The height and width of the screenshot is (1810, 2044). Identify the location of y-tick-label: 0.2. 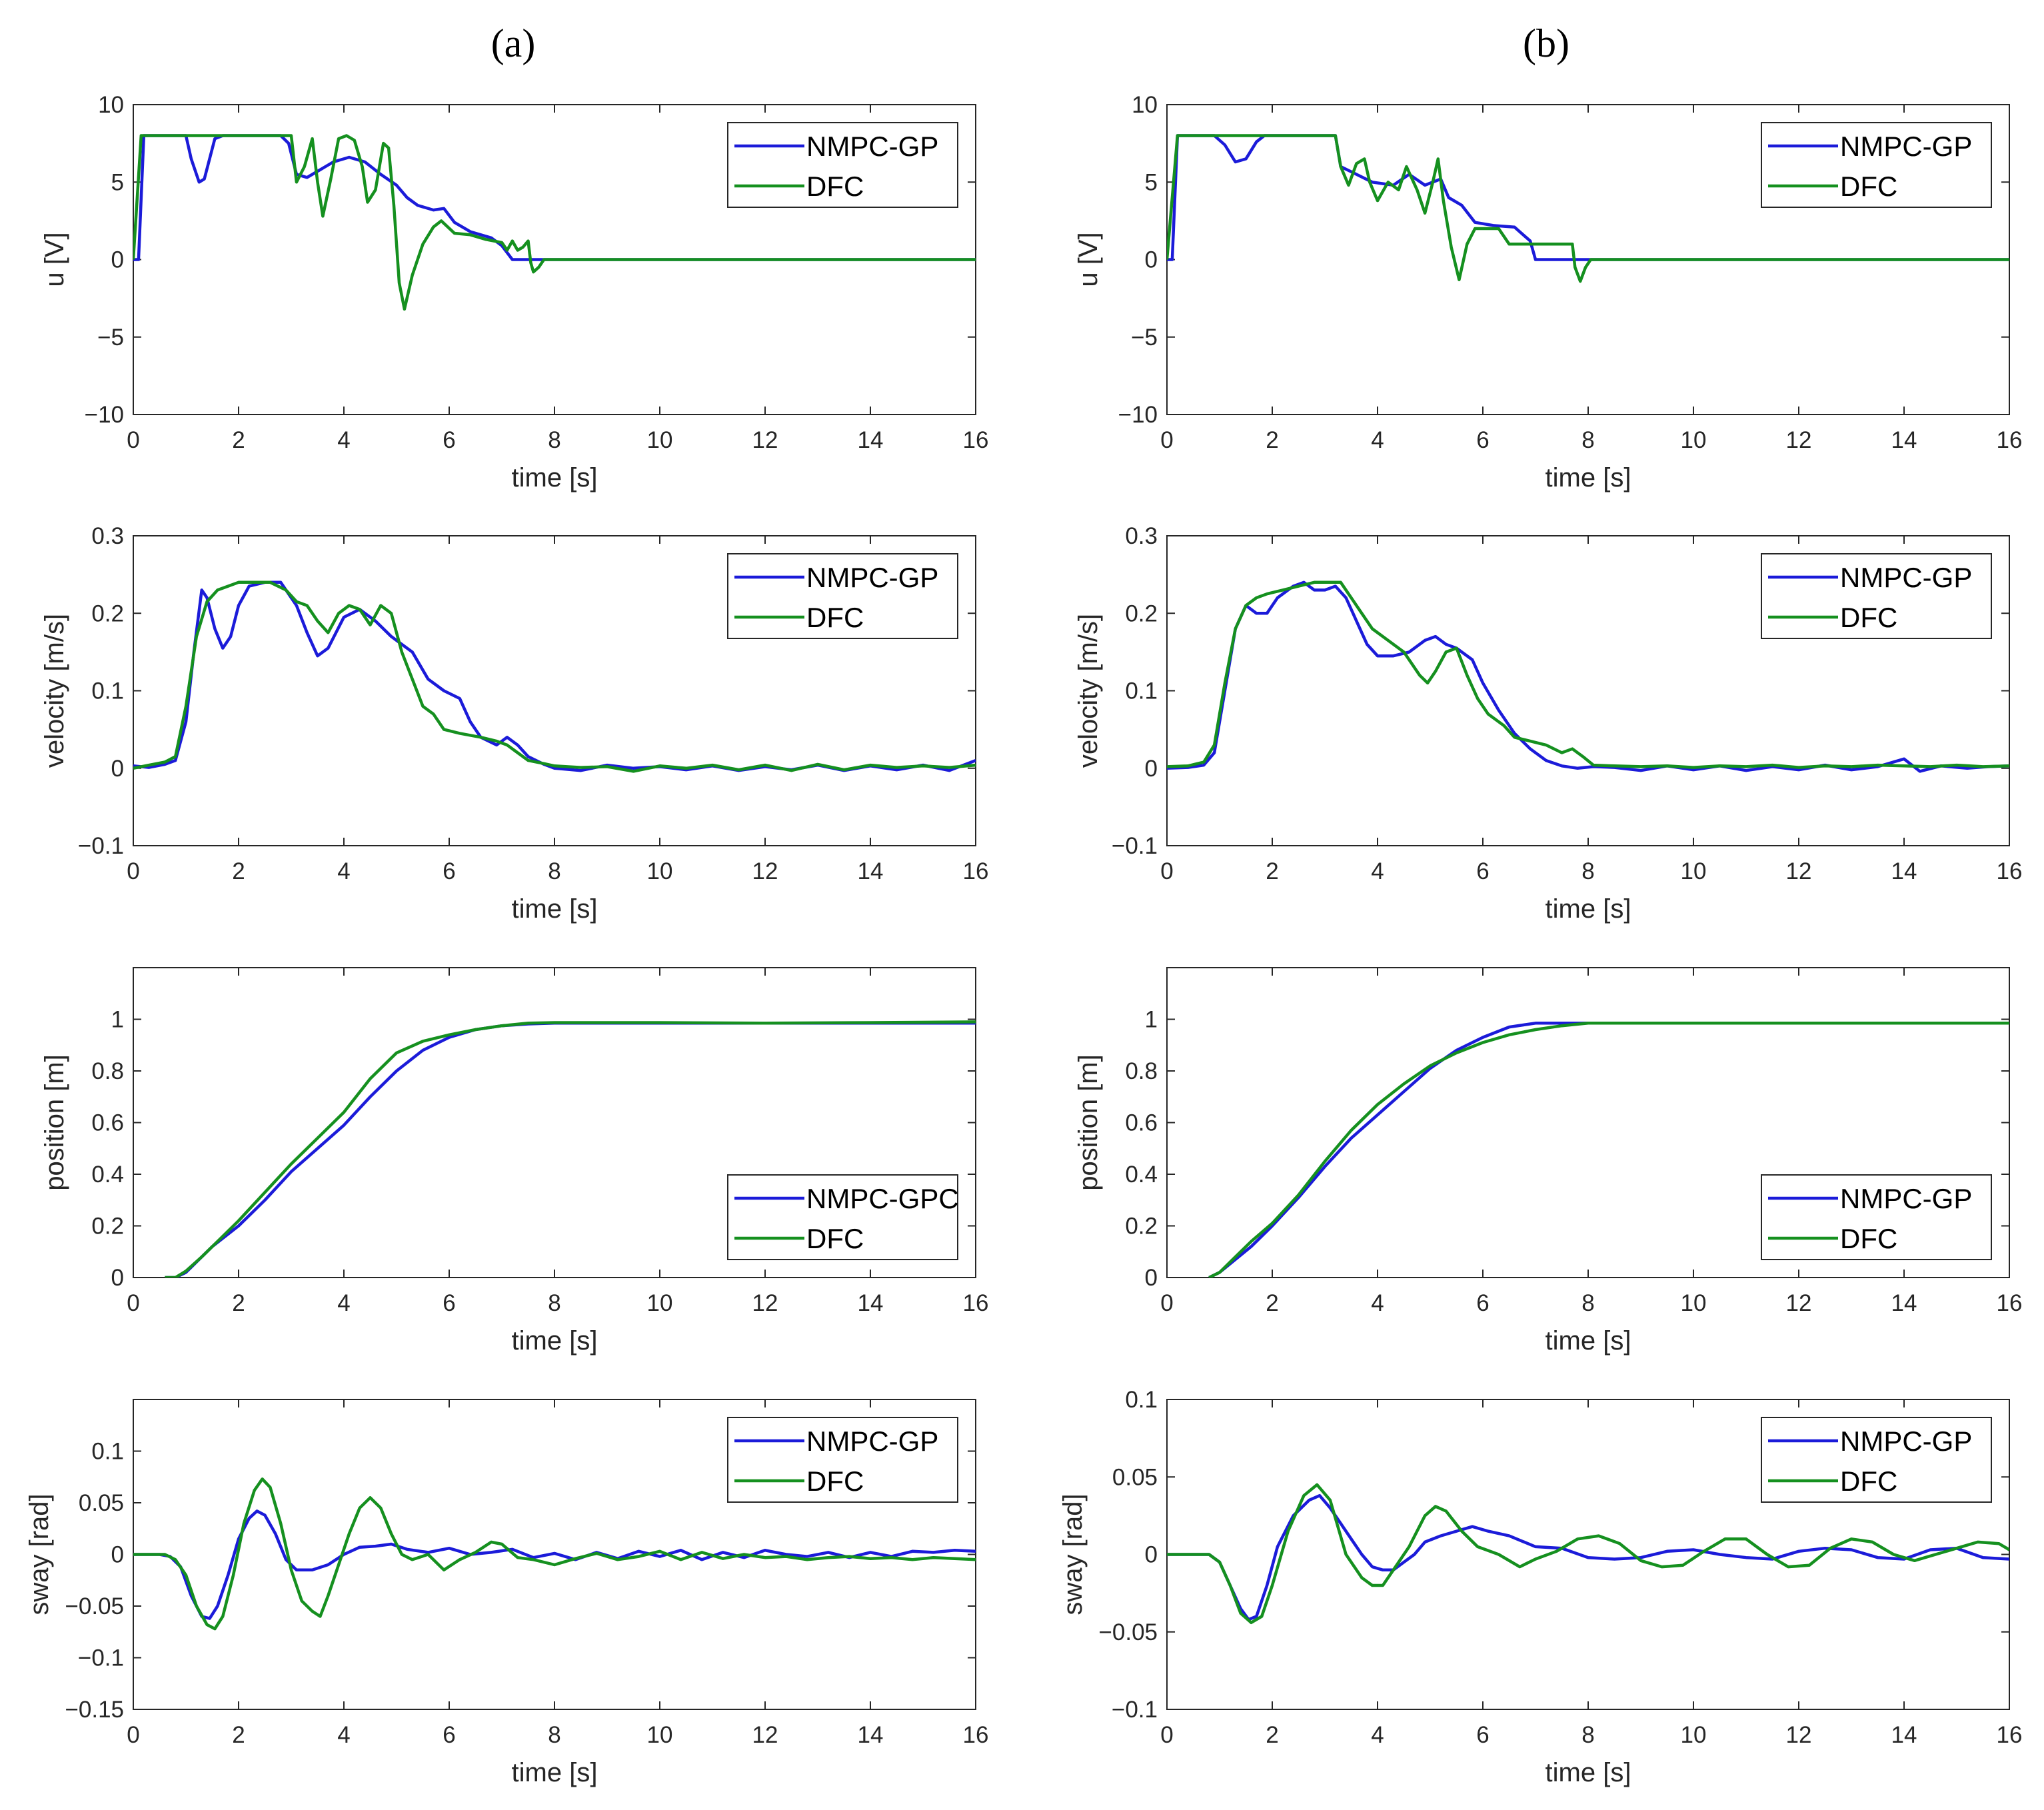
(1141, 1227).